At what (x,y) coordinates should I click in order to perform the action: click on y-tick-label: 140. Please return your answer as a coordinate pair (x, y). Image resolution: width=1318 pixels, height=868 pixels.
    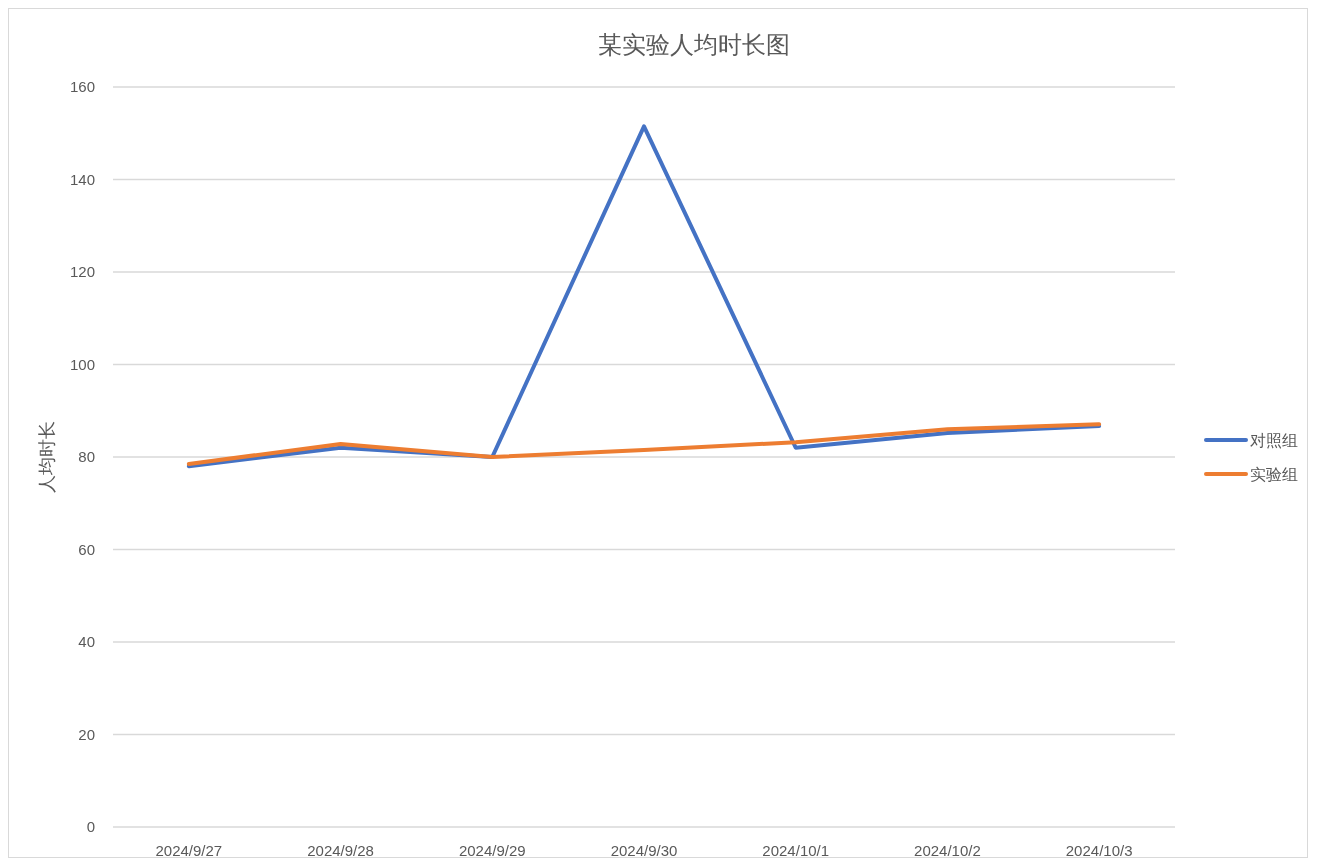
    Looking at the image, I should click on (82, 179).